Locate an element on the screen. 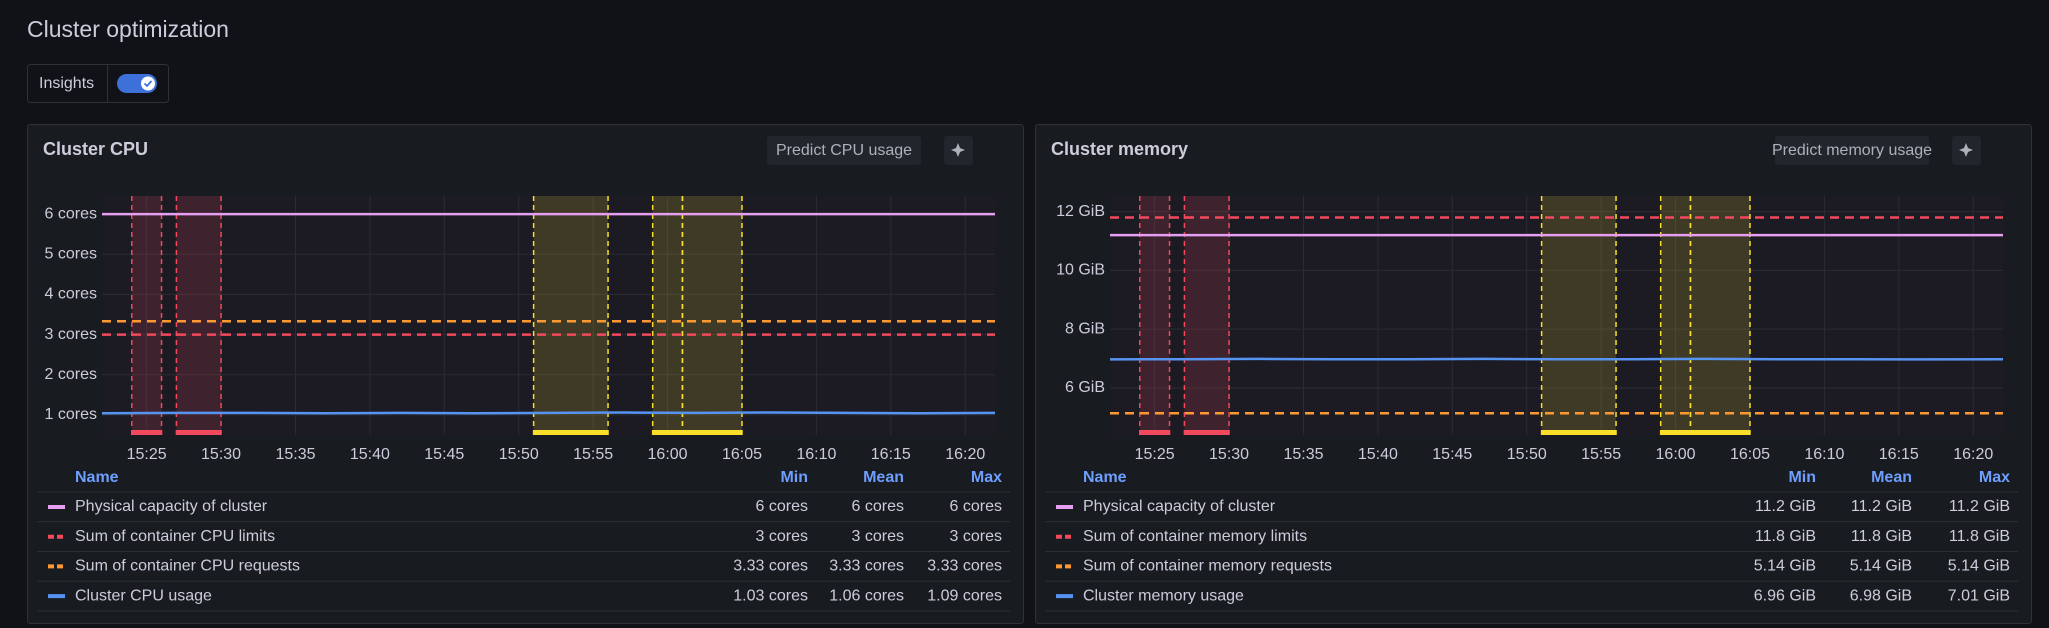 The height and width of the screenshot is (628, 2049). insights-label: Insights is located at coordinates (66, 83).